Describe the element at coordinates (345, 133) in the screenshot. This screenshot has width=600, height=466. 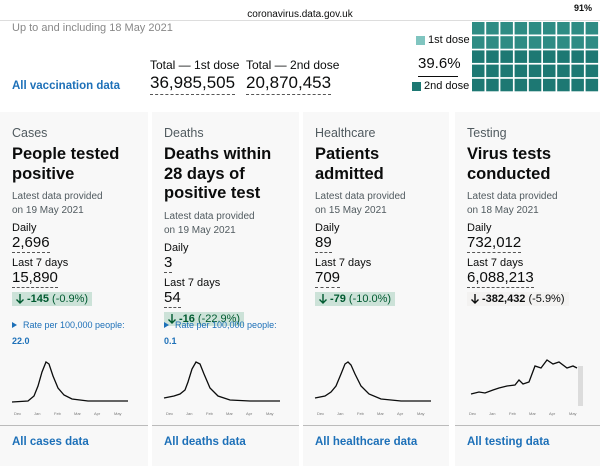
I see `card-category: Healthcare` at that location.